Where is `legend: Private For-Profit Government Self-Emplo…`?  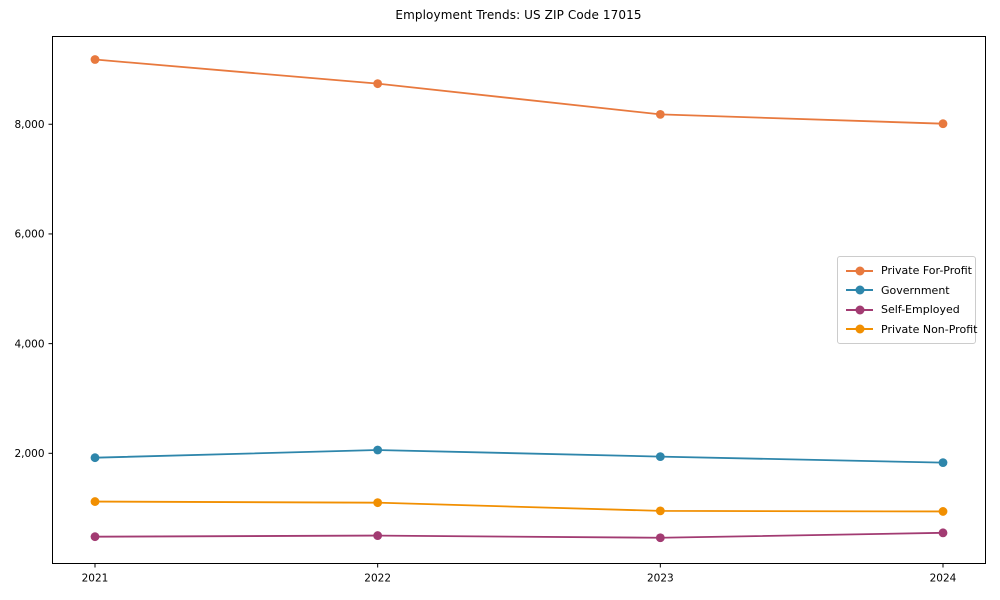
legend: Private For-Profit Government Self-Emplo… is located at coordinates (907, 300).